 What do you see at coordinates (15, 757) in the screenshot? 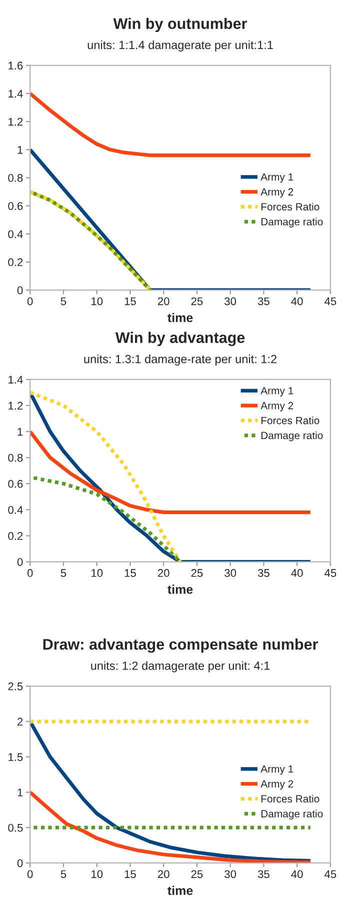
I see `y-tick-label: 1.5` at bounding box center [15, 757].